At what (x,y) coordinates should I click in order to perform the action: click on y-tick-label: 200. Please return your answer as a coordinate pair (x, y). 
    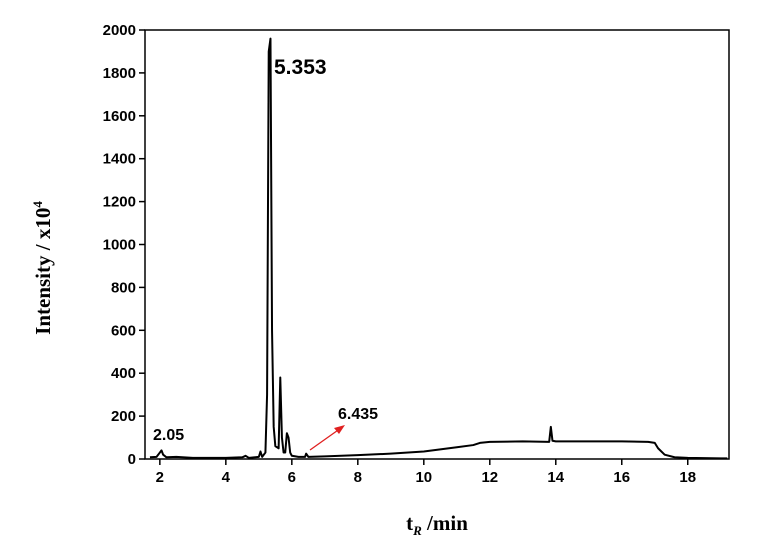
    Looking at the image, I should click on (123, 416).